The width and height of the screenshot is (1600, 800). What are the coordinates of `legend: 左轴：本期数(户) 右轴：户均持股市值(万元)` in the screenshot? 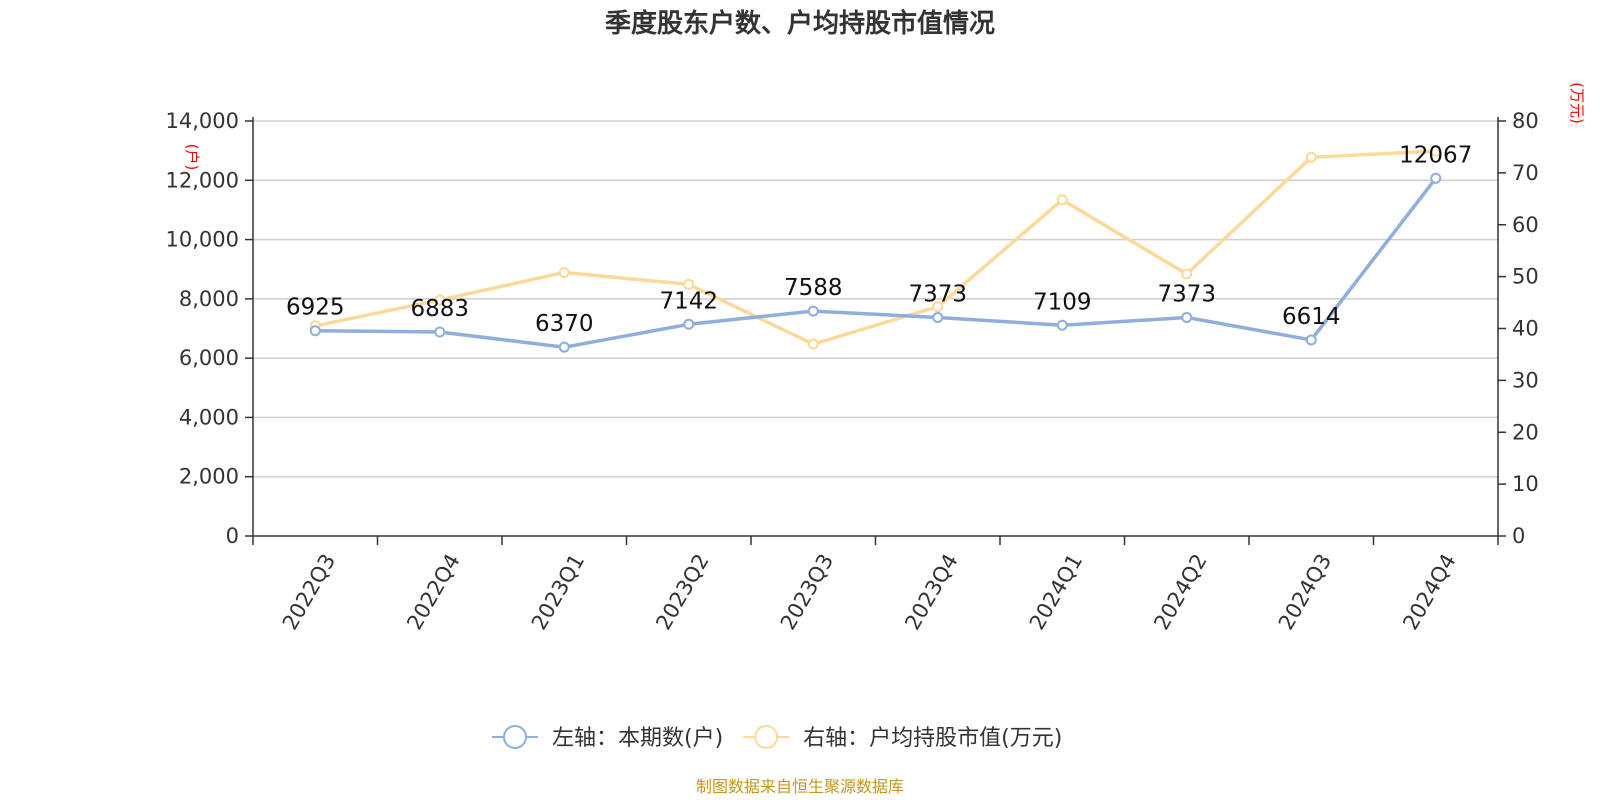 It's located at (777, 738).